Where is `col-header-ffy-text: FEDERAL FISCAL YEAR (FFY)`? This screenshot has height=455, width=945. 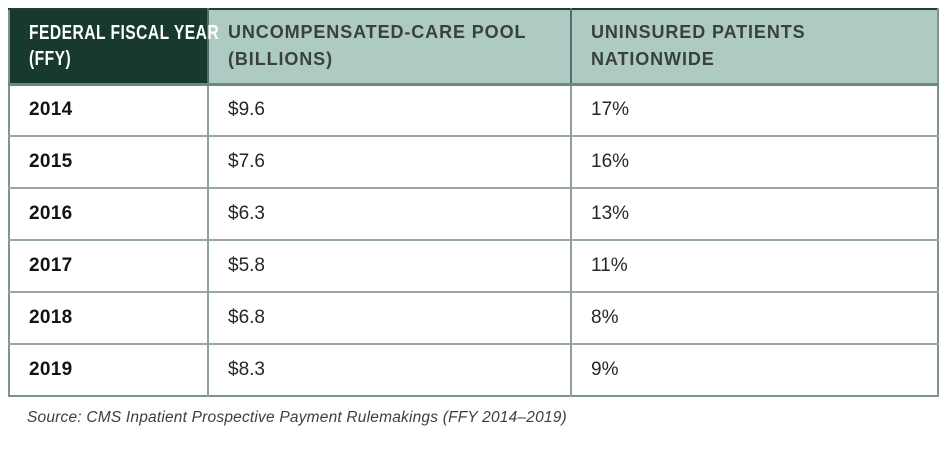
col-header-ffy-text: FEDERAL FISCAL YEAR (FFY) is located at coordinates (124, 46).